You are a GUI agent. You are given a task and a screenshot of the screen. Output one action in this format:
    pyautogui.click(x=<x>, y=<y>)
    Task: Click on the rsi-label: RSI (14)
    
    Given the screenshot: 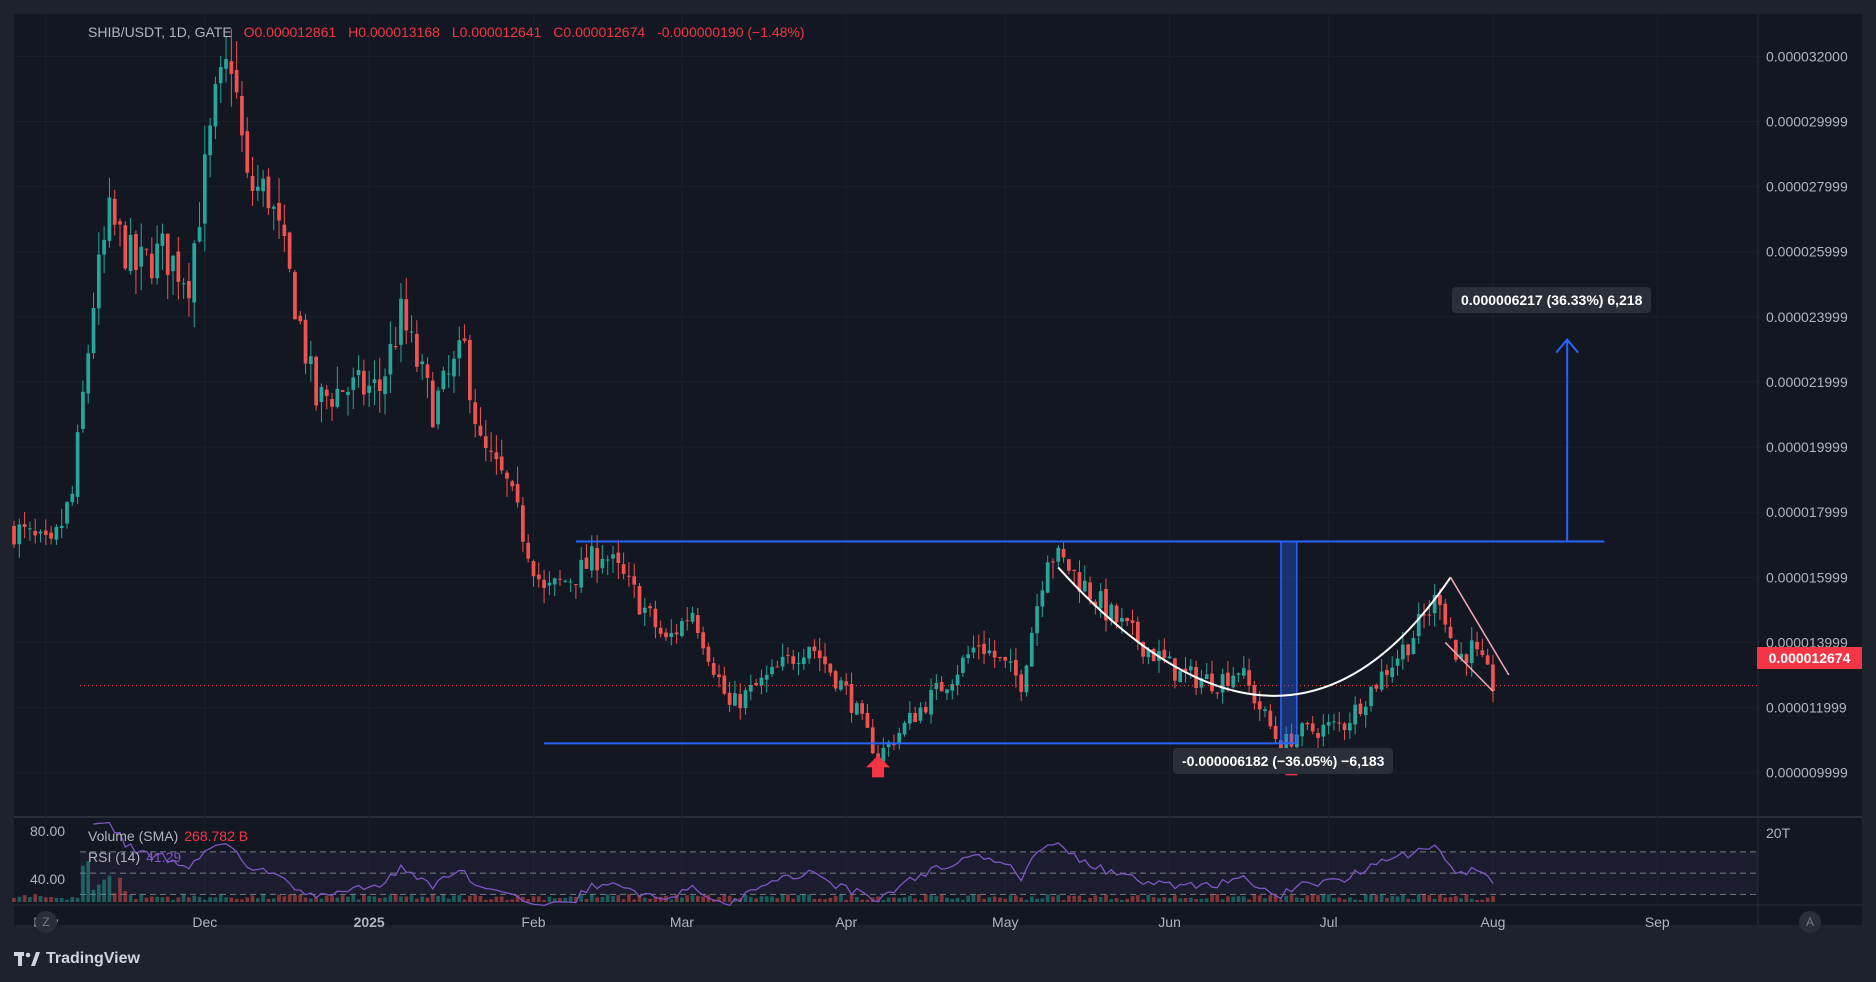 What is the action you would take?
    pyautogui.click(x=114, y=857)
    